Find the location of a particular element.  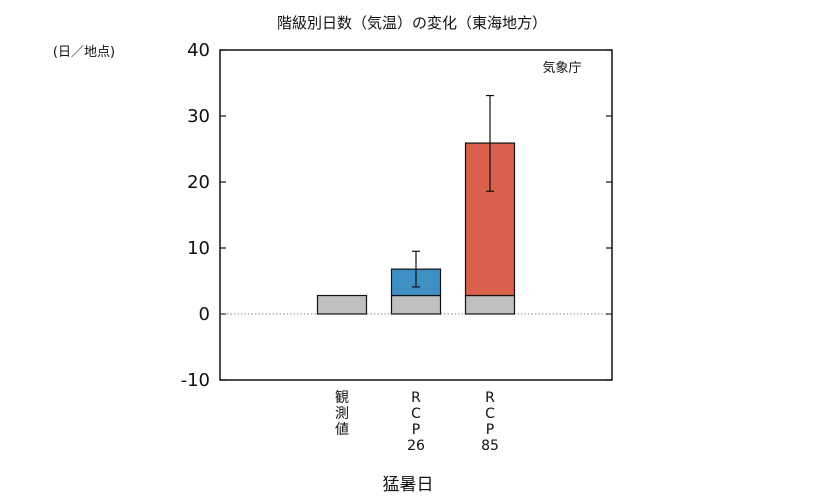

x-axis: 観測値 R C P 26 R C P 85 is located at coordinates (417, 421).